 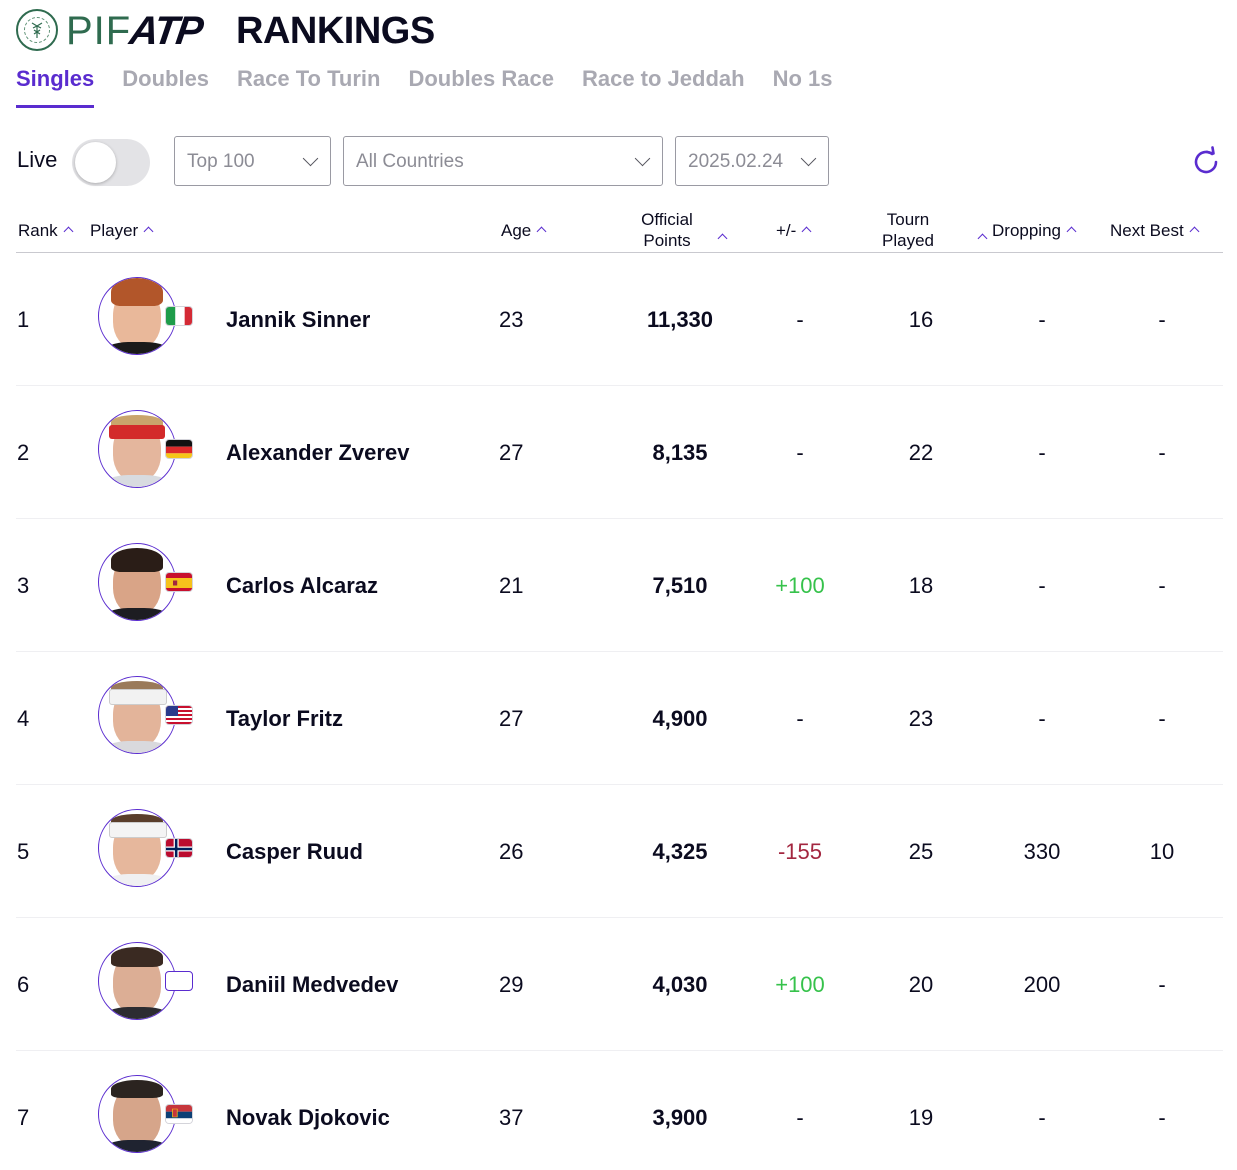 I want to click on header-divider, so click(x=619, y=252).